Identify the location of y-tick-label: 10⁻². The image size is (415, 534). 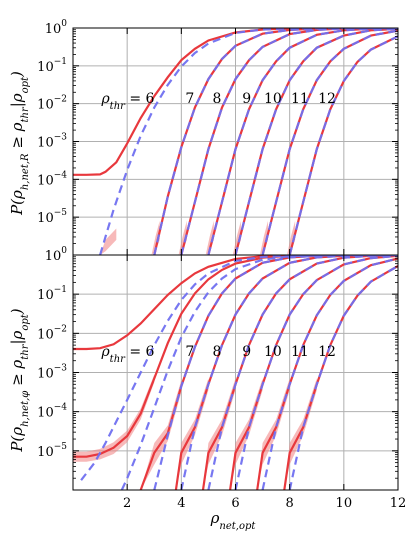
(52, 104).